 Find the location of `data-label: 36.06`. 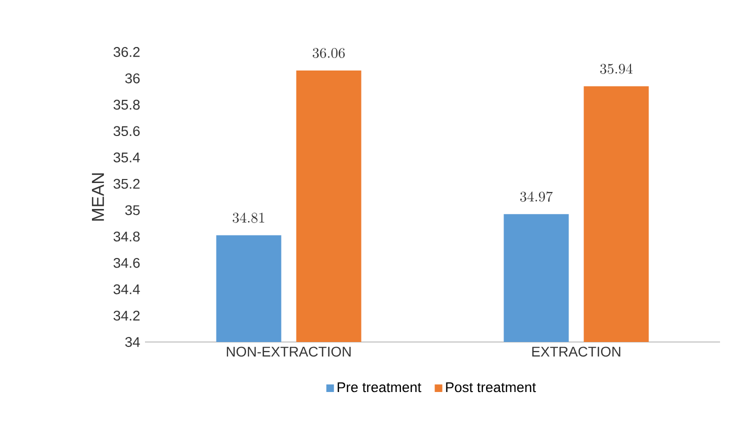

data-label: 36.06 is located at coordinates (328, 53).